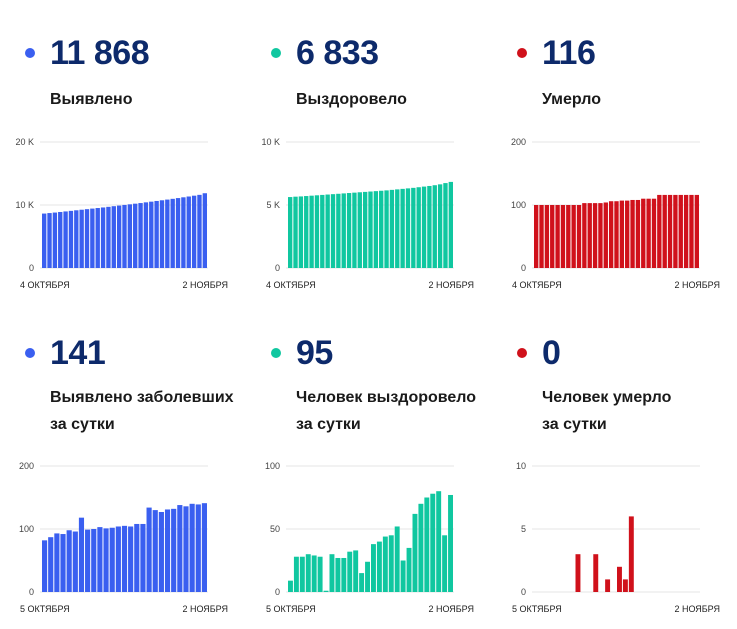 This screenshot has width=737, height=629. I want to click on y-tick-label: 200, so click(518, 142).